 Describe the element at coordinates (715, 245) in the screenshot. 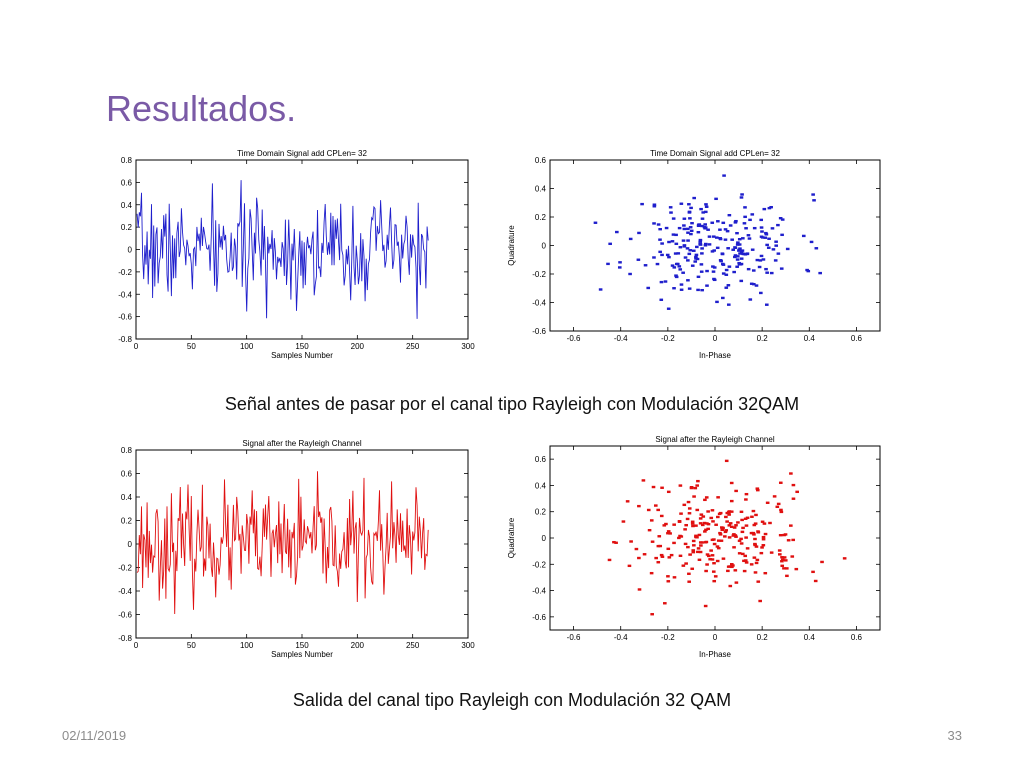

I see `plot-frame` at that location.